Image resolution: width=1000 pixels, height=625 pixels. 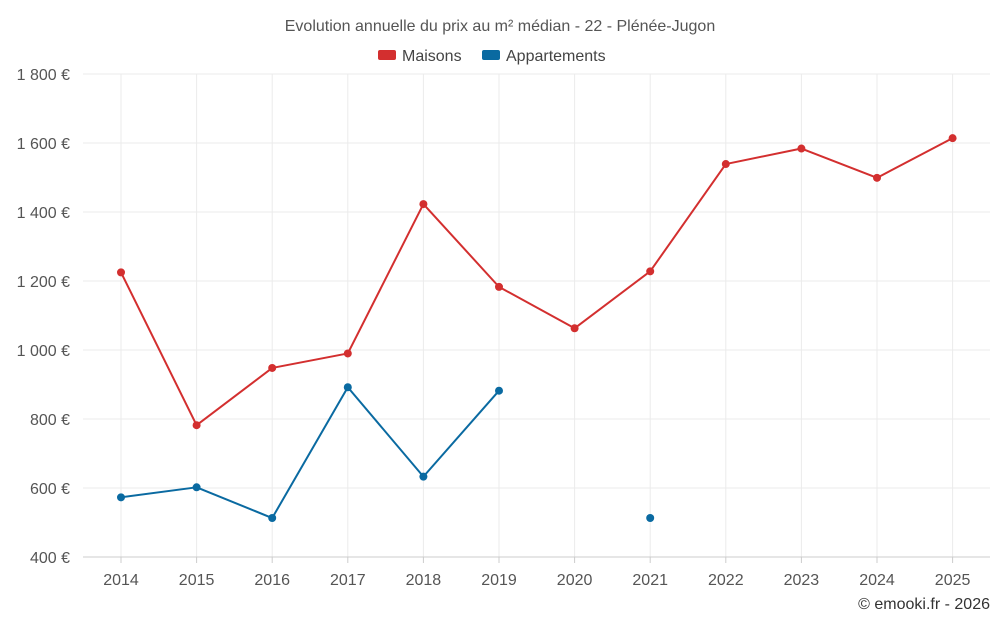 What do you see at coordinates (310, 453) in the screenshot?
I see `series-line-appartements` at bounding box center [310, 453].